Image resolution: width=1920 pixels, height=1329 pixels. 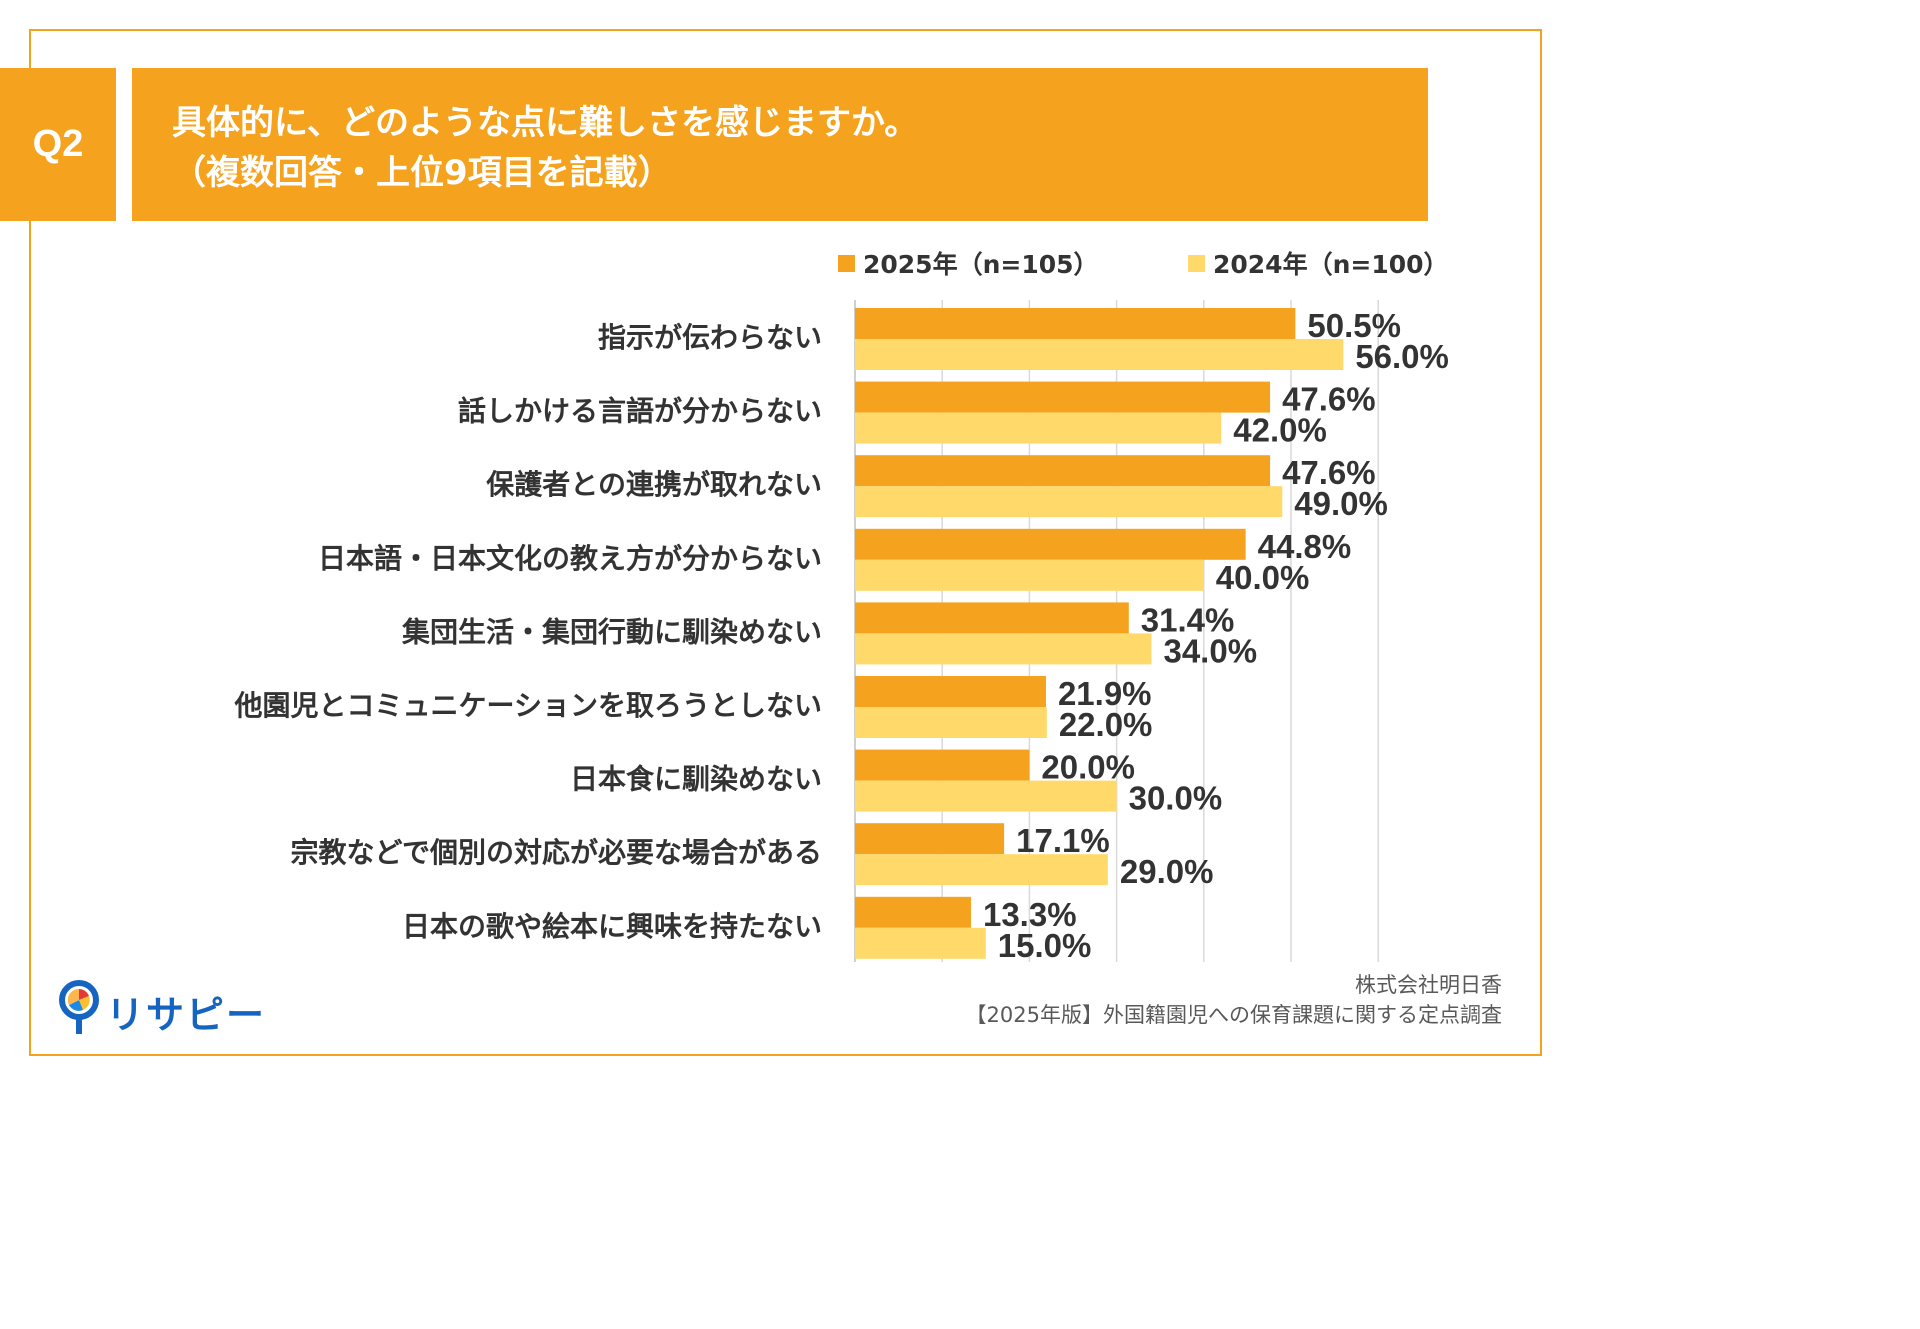 What do you see at coordinates (545, 123) in the screenshot?
I see `question-title: 具体的に、どのような点に難しさを感じますか。` at bounding box center [545, 123].